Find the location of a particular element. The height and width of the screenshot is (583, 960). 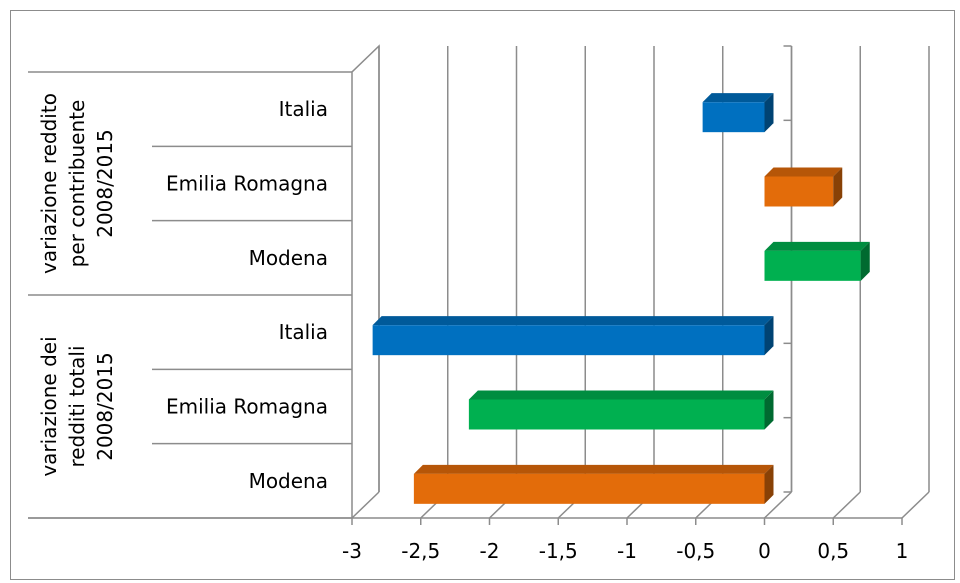

x-tick-label: -1,5 is located at coordinates (558, 551).